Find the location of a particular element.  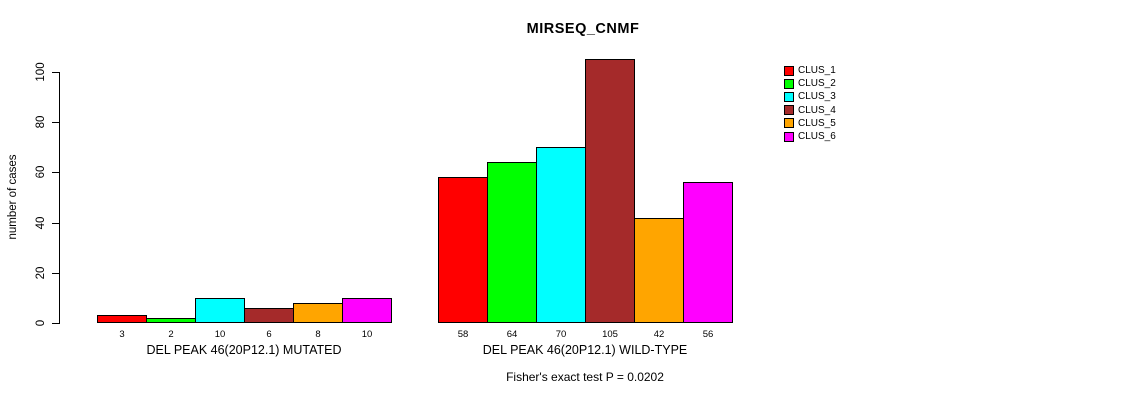

legend-item: CLUS_3 is located at coordinates (810, 96).